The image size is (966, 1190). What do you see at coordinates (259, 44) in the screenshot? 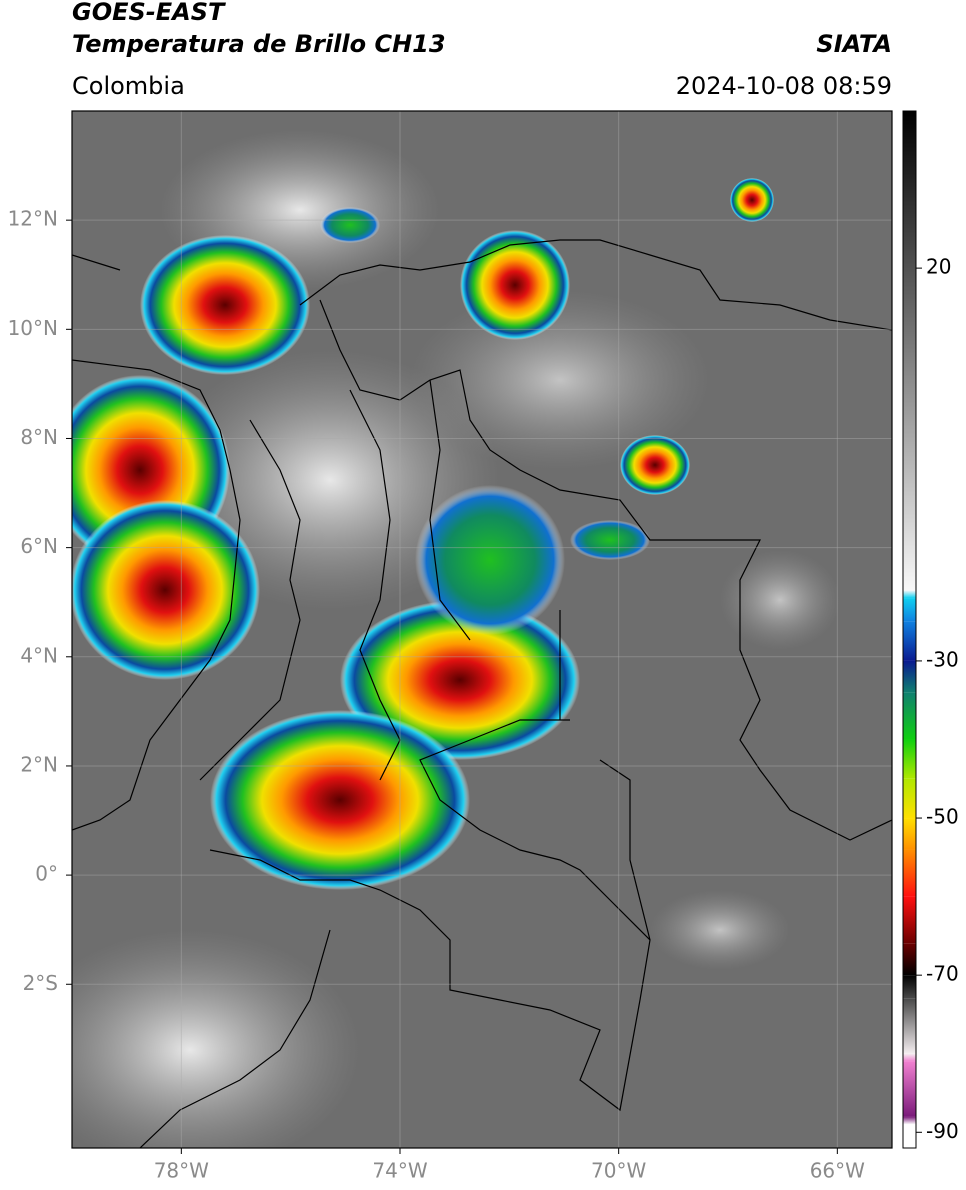
I see `subtitle: Temperatura de Brillo CH13` at bounding box center [259, 44].